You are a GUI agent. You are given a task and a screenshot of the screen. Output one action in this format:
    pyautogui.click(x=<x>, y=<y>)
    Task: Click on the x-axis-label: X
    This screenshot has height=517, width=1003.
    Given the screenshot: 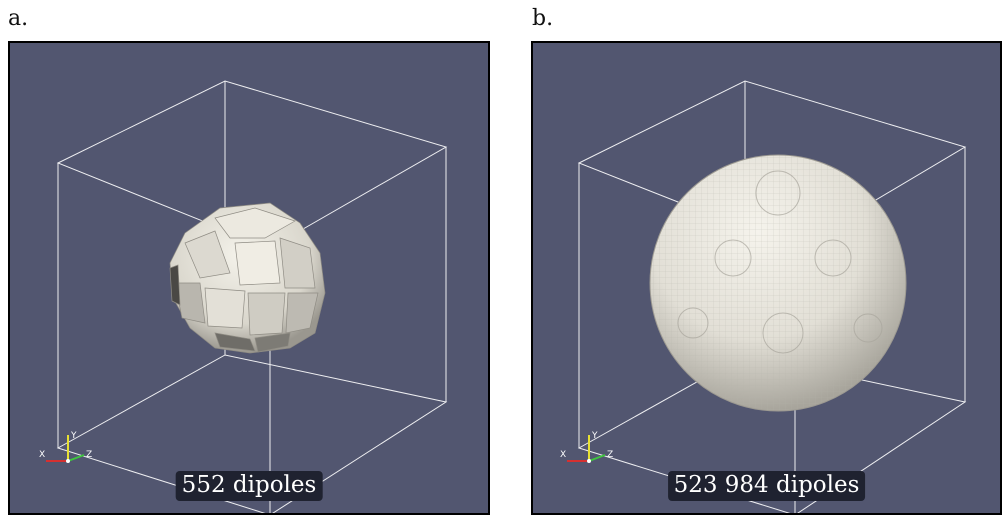 What is the action you would take?
    pyautogui.click(x=42, y=455)
    